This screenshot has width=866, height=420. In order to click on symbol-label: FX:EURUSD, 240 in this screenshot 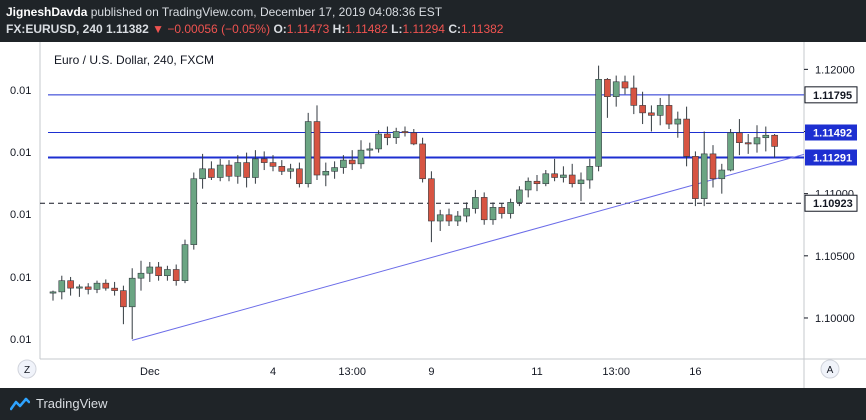, I will do `click(54, 29)`.